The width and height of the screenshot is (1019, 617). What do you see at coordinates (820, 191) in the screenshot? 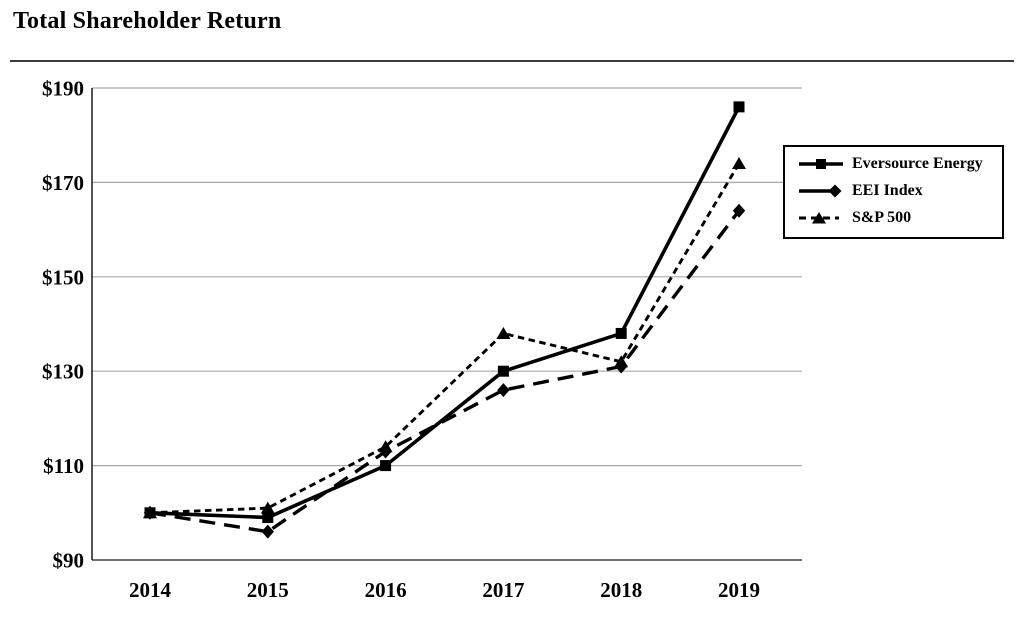
I see `dash-line-diamond-marker-icon` at bounding box center [820, 191].